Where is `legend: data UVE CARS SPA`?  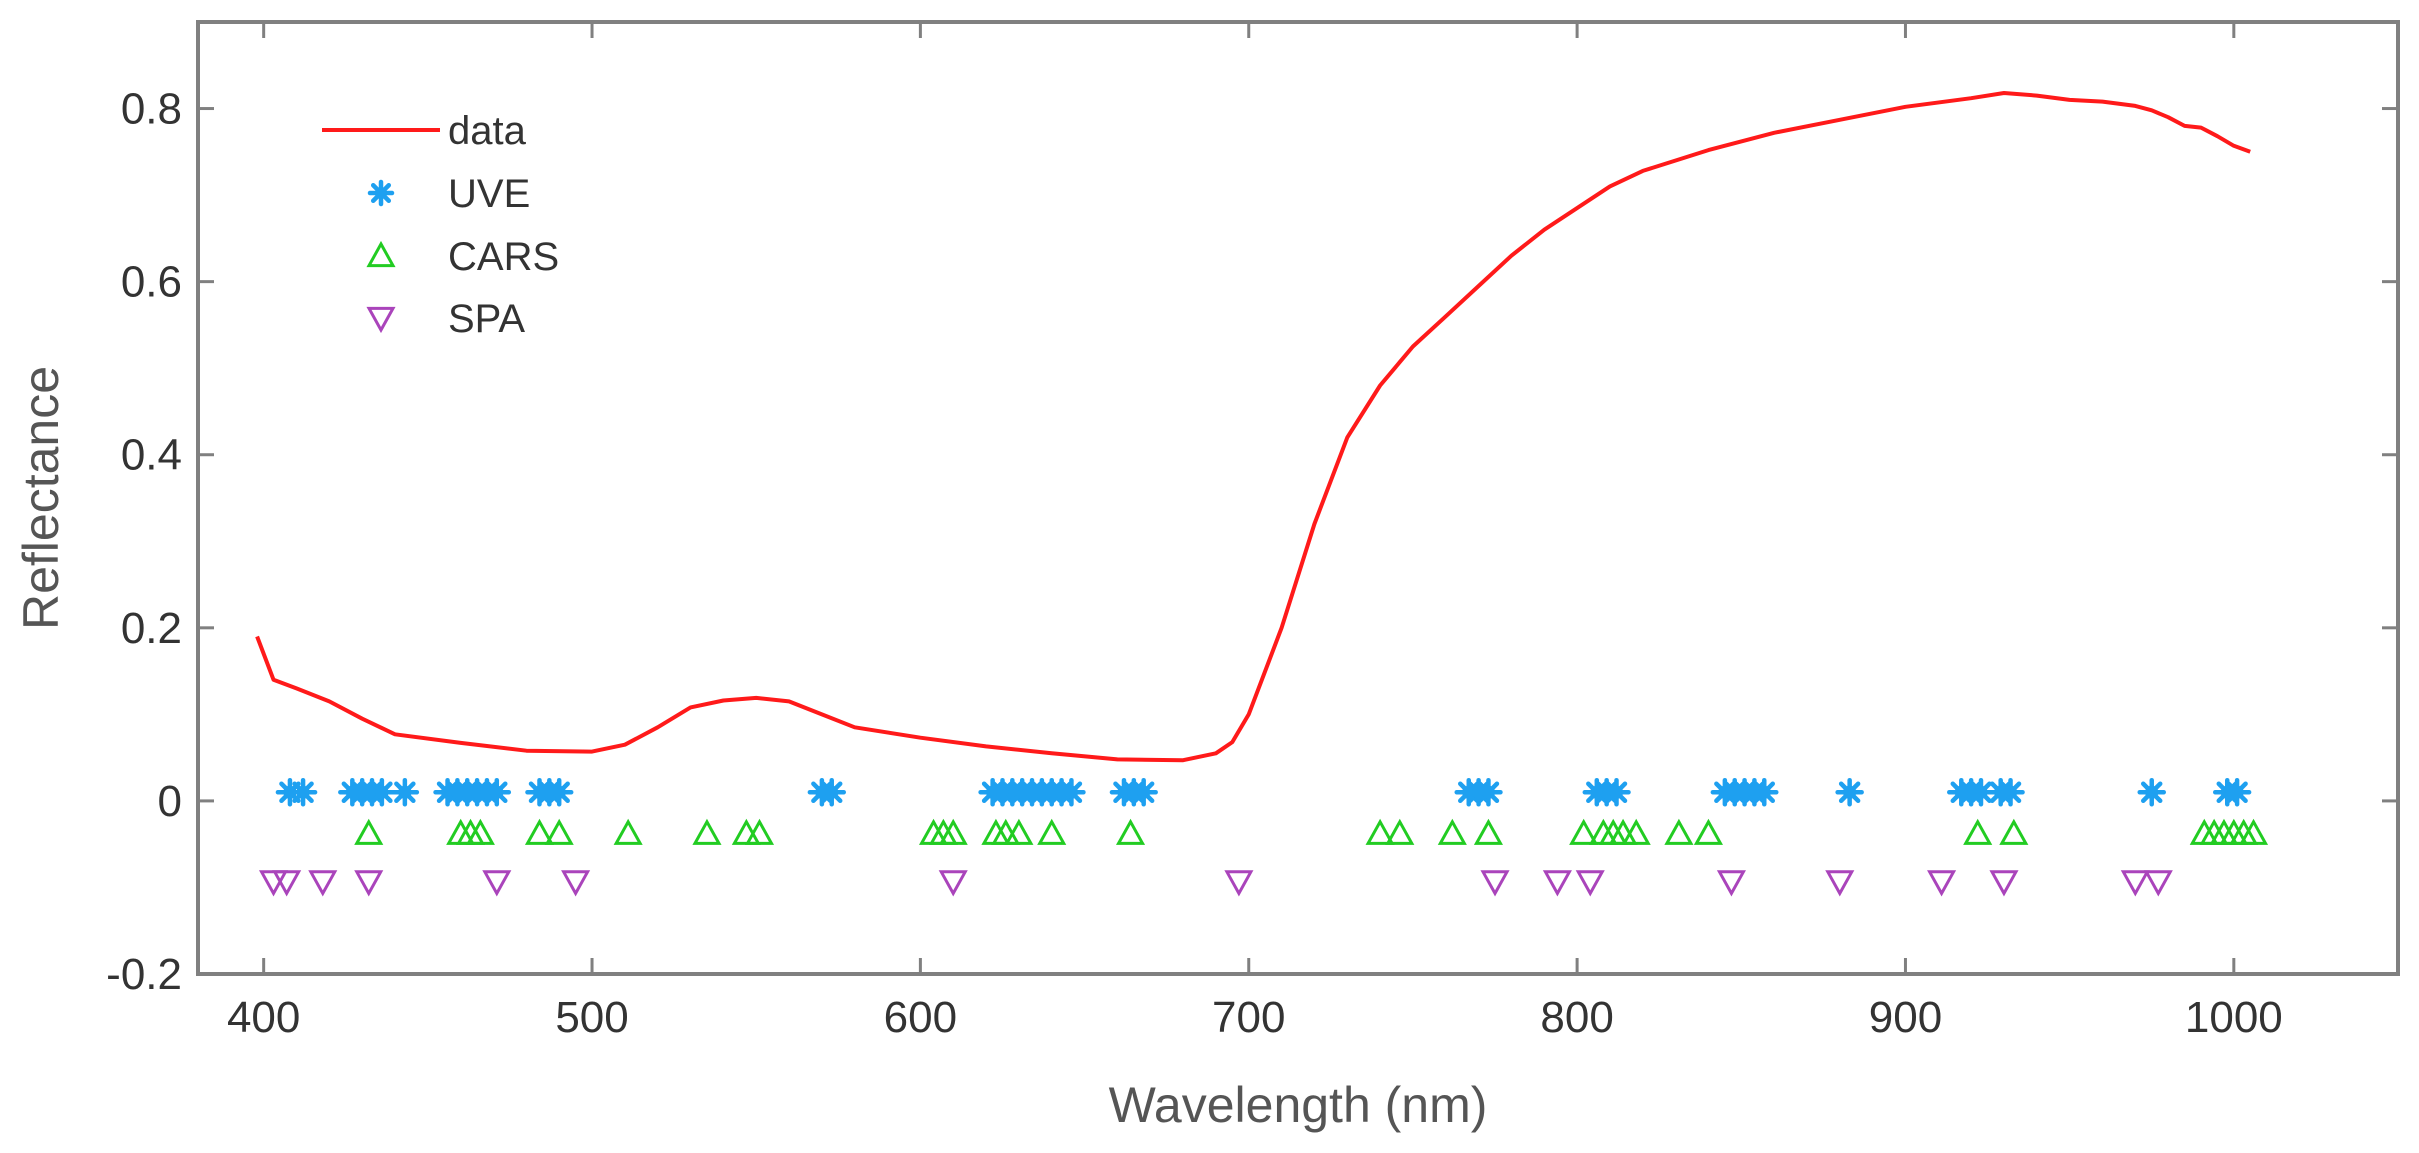
legend: data UVE CARS SPA is located at coordinates (440, 225).